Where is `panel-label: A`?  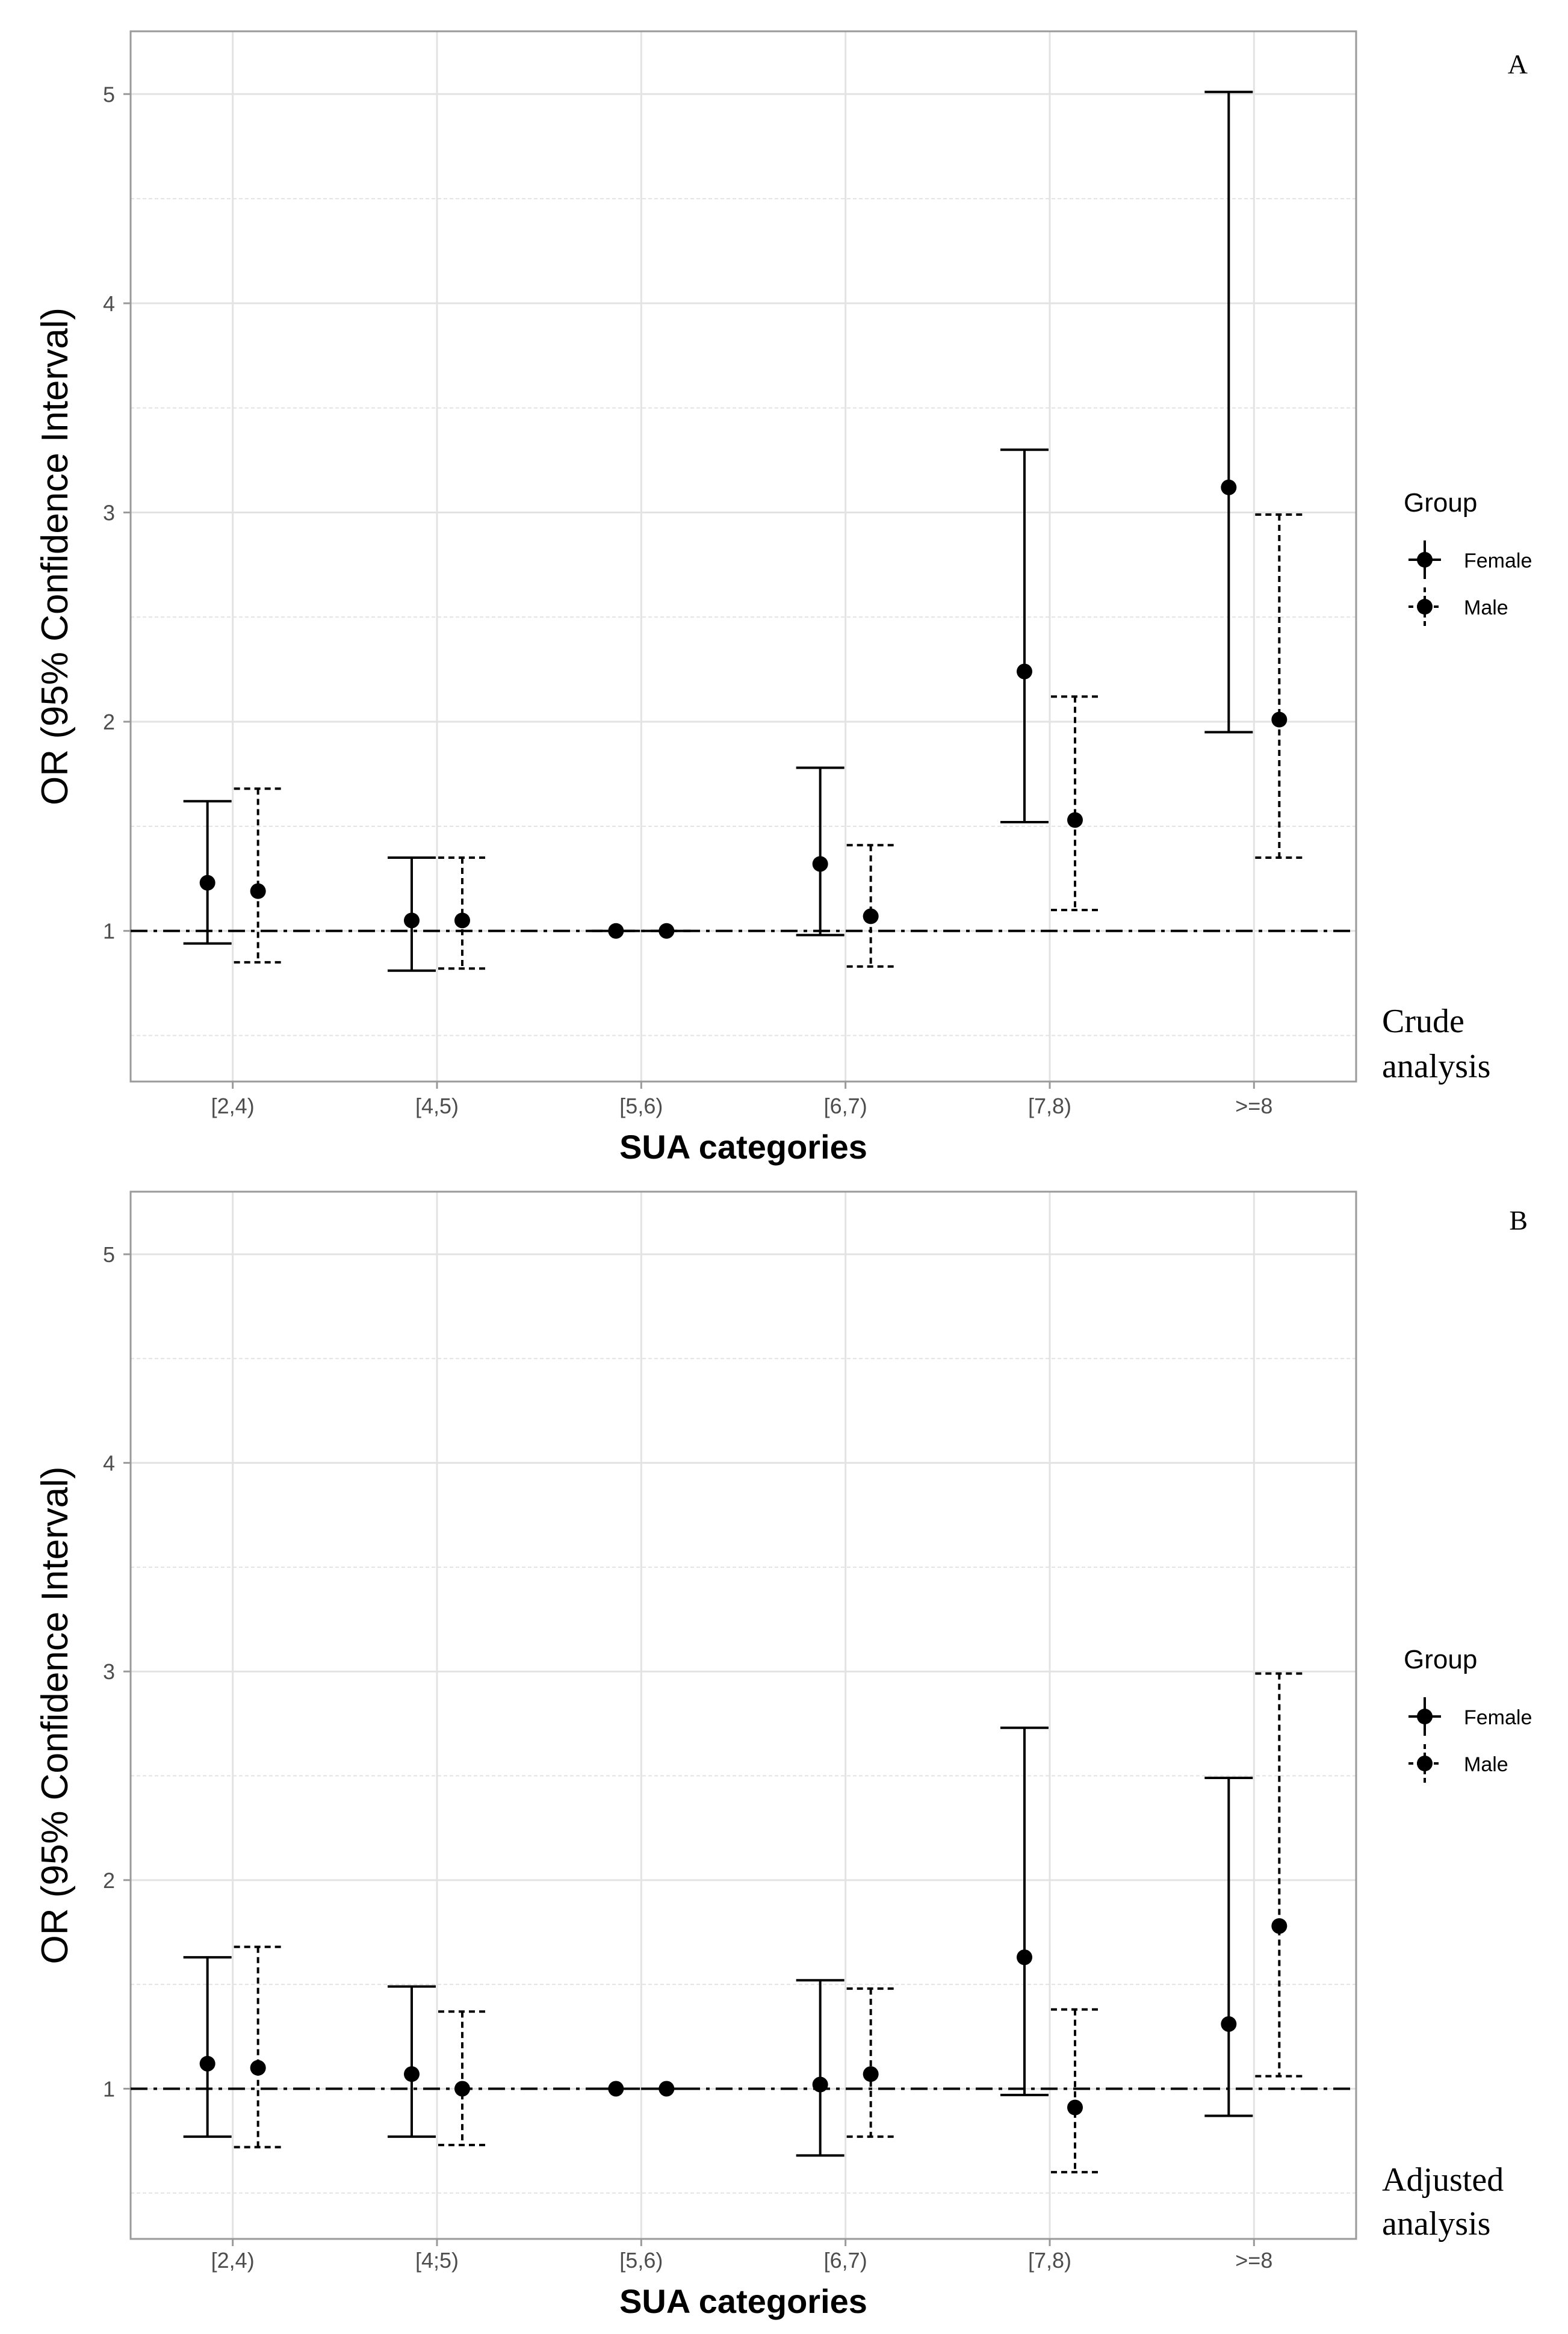
panel-label: A is located at coordinates (1518, 64).